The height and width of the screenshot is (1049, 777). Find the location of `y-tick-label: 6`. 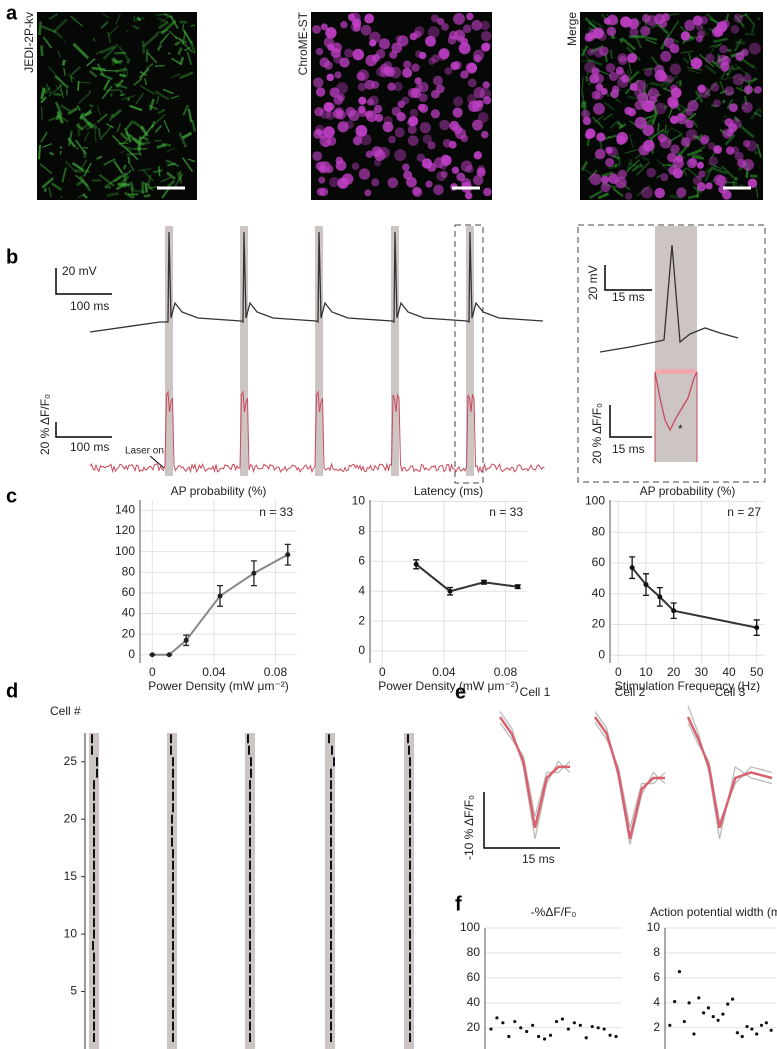

y-tick-label: 6 is located at coordinates (656, 977).